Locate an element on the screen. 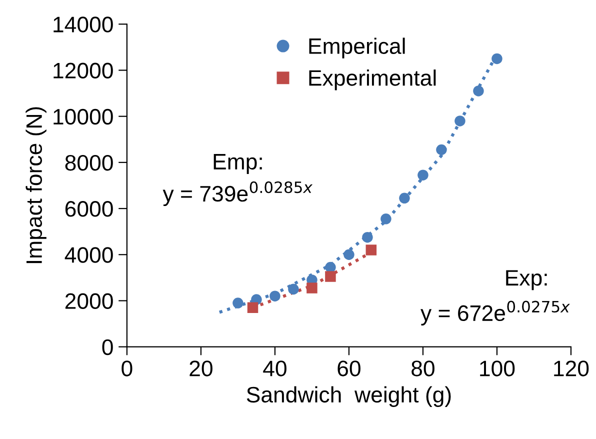 The width and height of the screenshot is (596, 439). y-tick-label: 10000 is located at coordinates (83, 116).